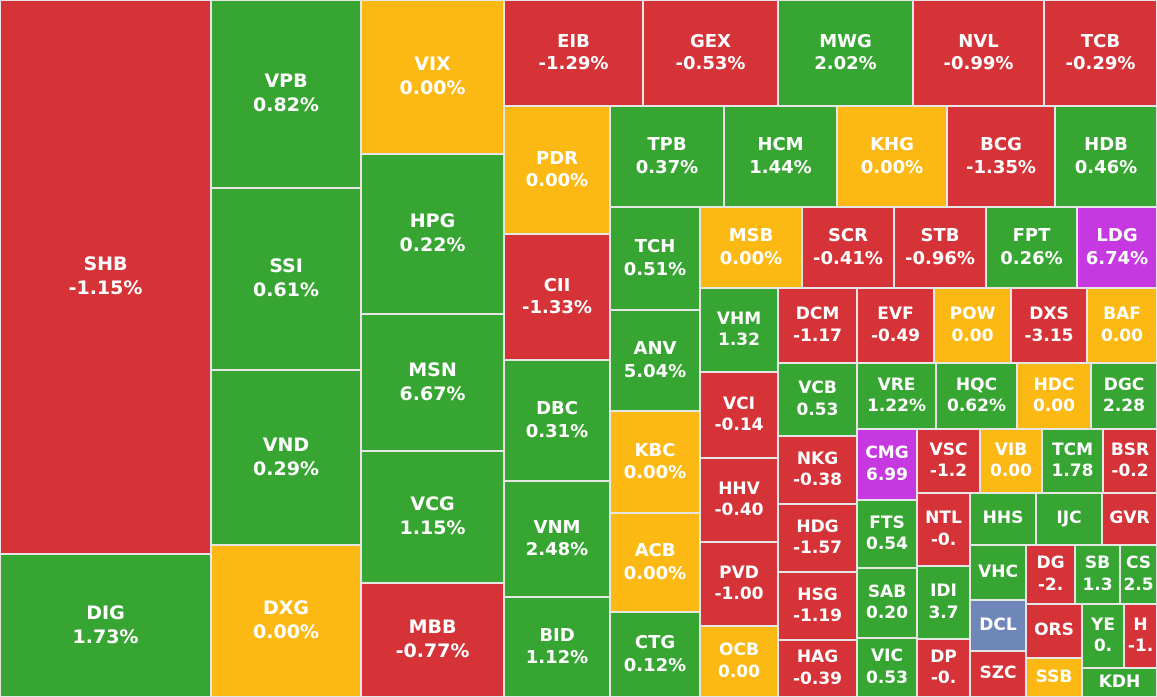  Describe the element at coordinates (1130, 461) in the screenshot. I see `tile-bsr: BSR -0.2` at that location.